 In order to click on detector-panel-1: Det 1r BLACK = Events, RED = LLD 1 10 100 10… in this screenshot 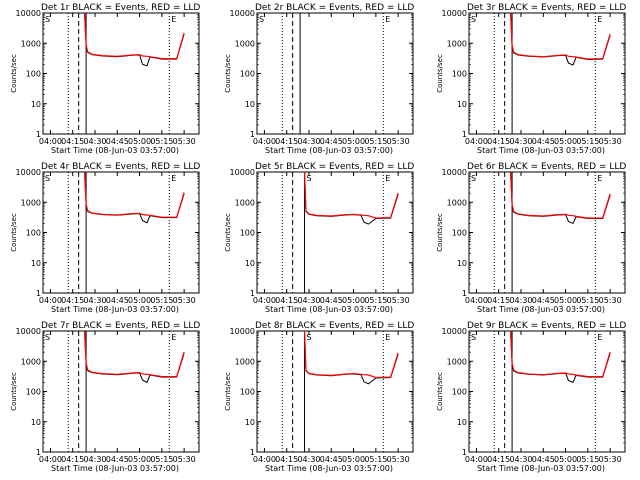, I will do `click(105, 79)`.